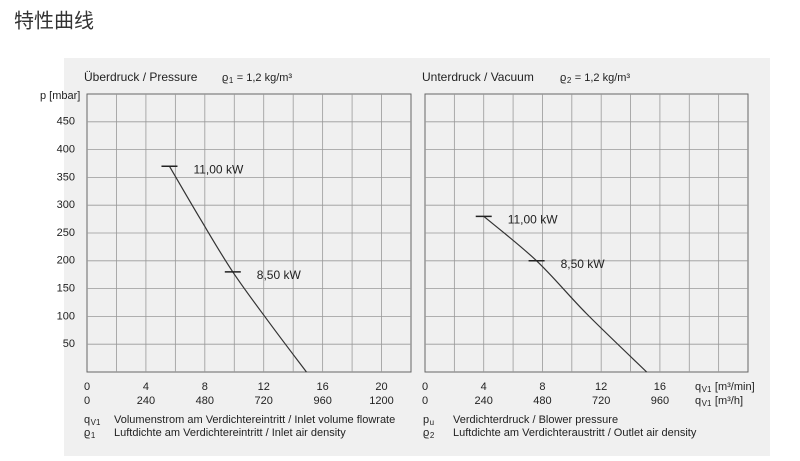 Image resolution: width=800 pixels, height=461 pixels. Describe the element at coordinates (535, 420) in the screenshot. I see `legend-entry-text: Verdichterdruck / Blower pressure` at that location.